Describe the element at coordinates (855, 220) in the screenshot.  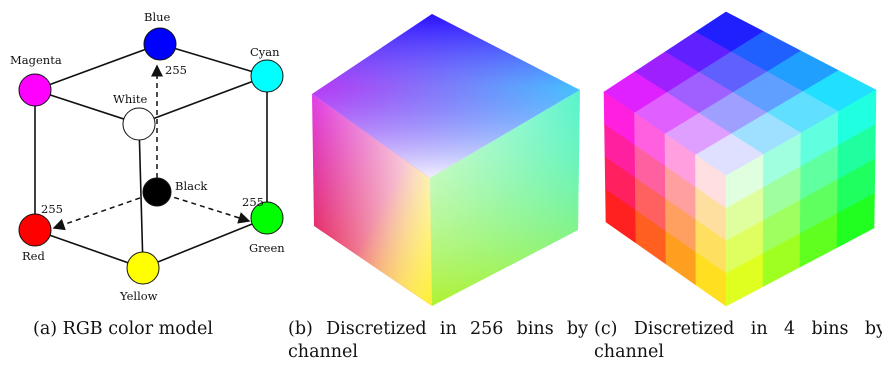
I see `binned-right-face-bin` at that location.